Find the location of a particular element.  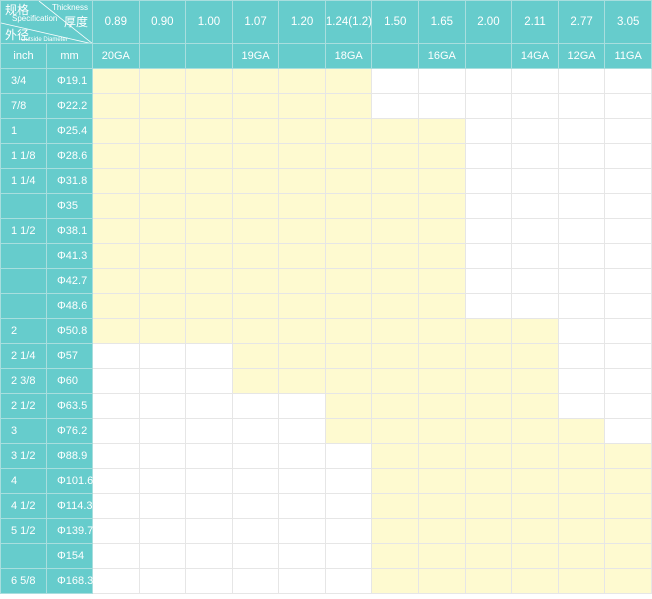

gauge-header-row: inch mm 20GA 19GA 18GA 16GA 14GA 12GA 11GA is located at coordinates (326, 56).